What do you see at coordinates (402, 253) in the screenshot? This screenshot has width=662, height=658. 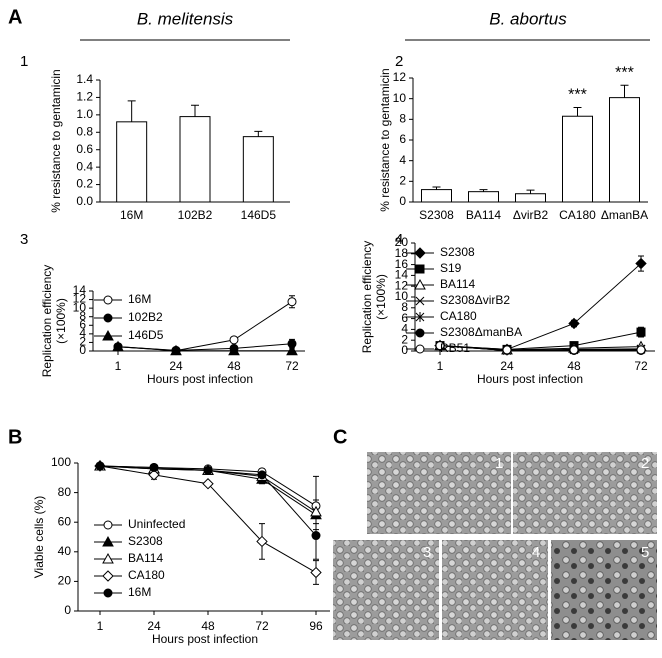 I see `y-tick-label: 18` at bounding box center [402, 253].